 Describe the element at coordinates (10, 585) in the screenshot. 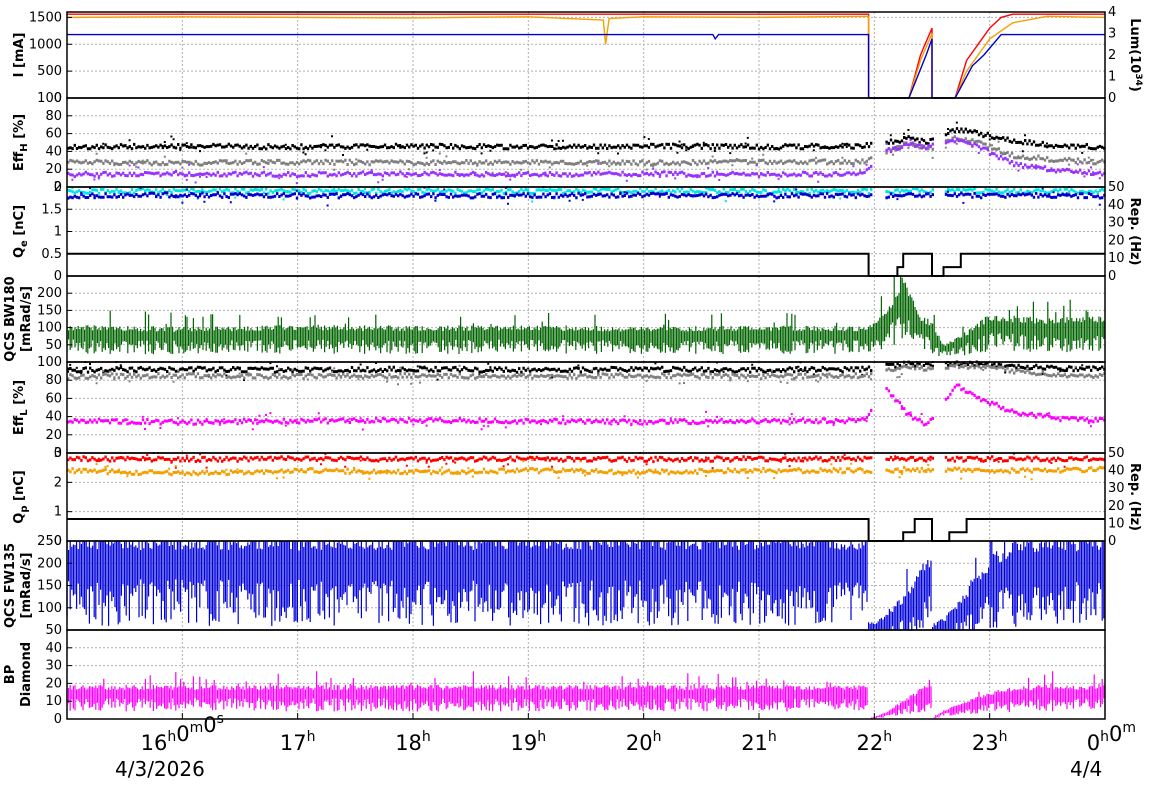

I see `y-axis-label: QCS FW135` at that location.